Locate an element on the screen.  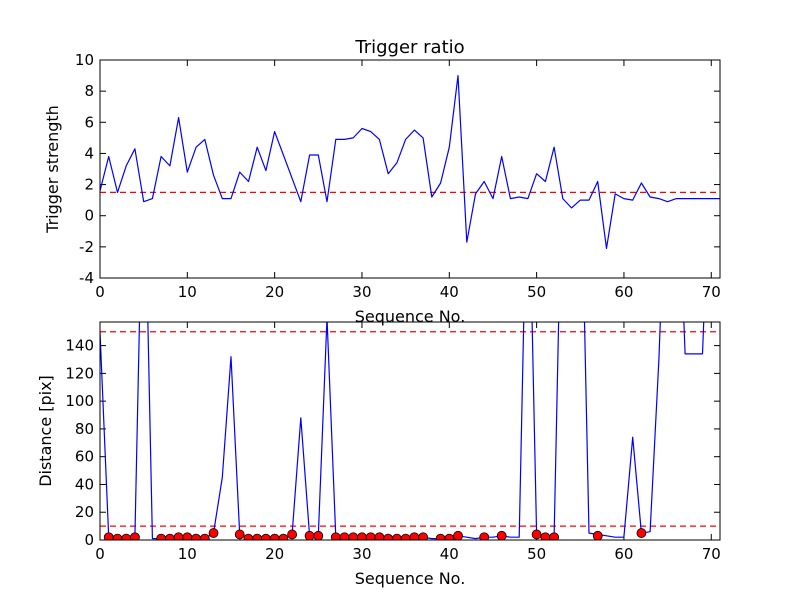
trigger-y-tick-label: -2 is located at coordinates (86, 247).